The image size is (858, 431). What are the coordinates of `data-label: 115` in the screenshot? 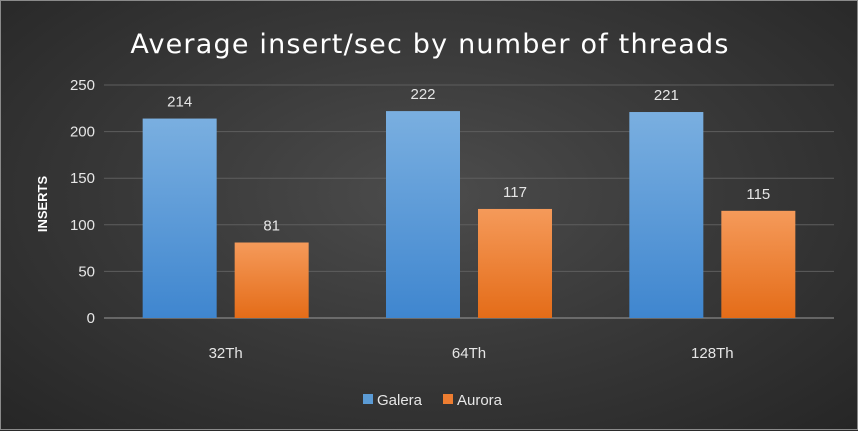 It's located at (758, 194).